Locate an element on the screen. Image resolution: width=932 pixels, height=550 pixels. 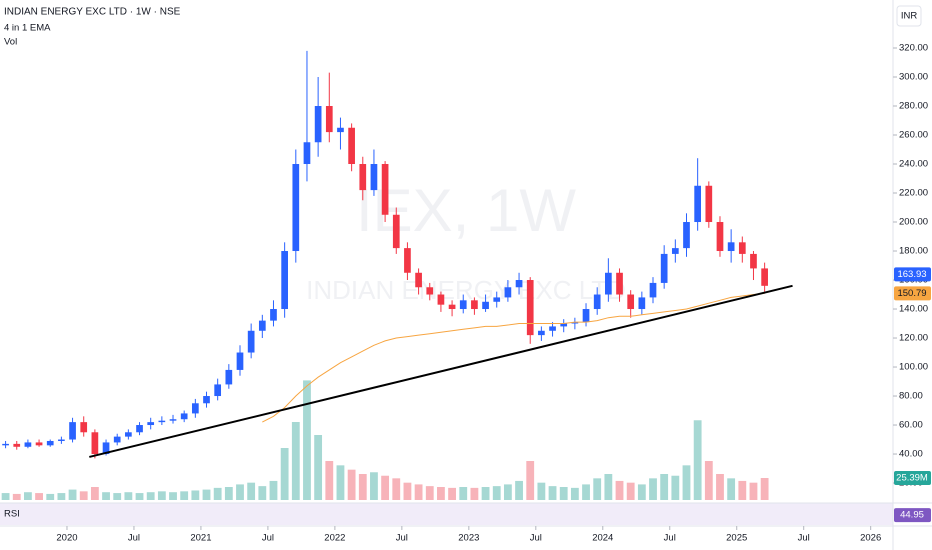
x-tick-label: 2021 is located at coordinates (200, 538).